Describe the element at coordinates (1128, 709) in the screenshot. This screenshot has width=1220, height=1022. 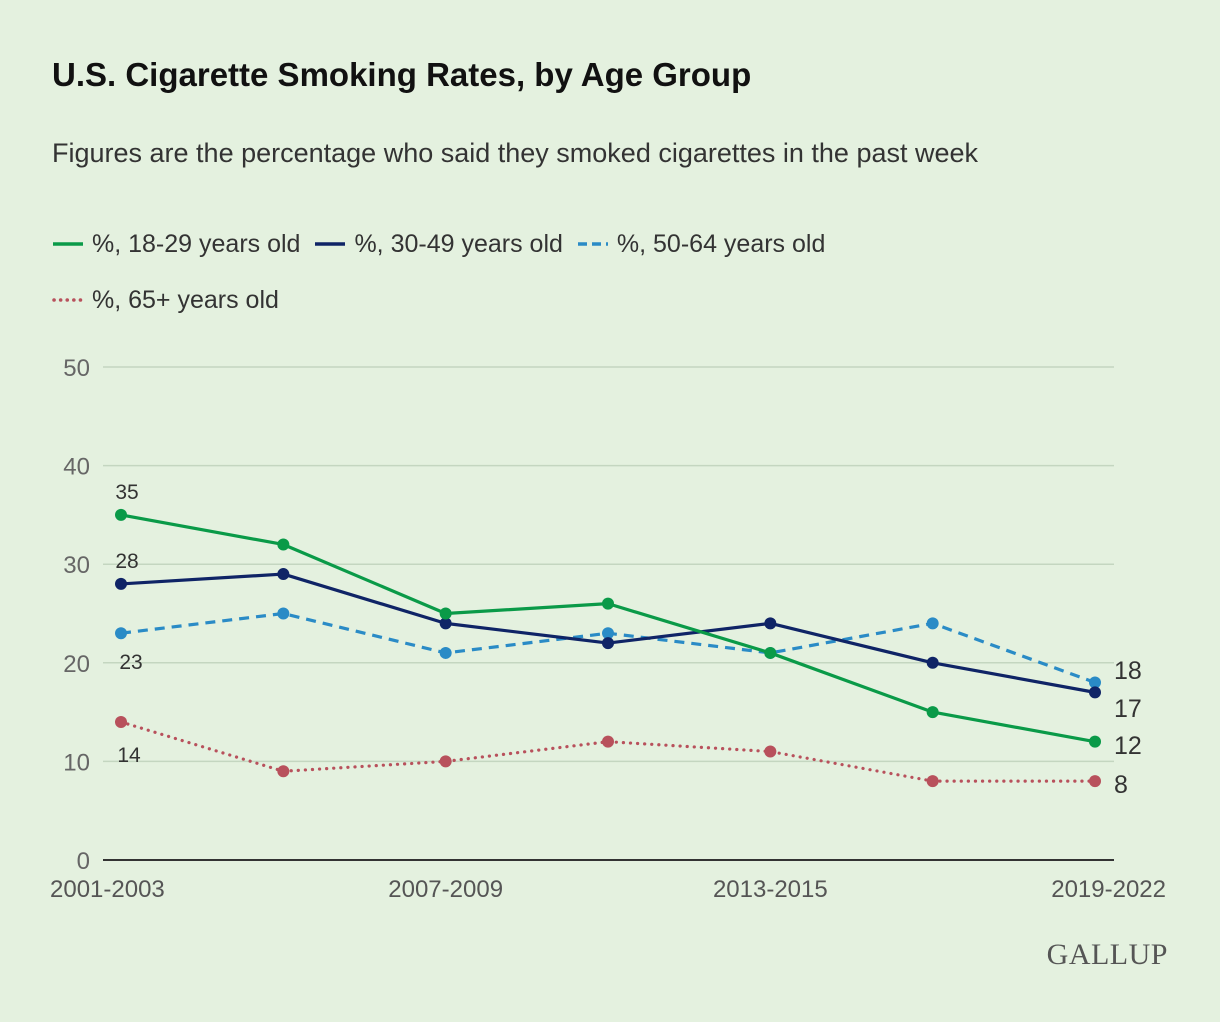
I see `data-label: 17` at that location.